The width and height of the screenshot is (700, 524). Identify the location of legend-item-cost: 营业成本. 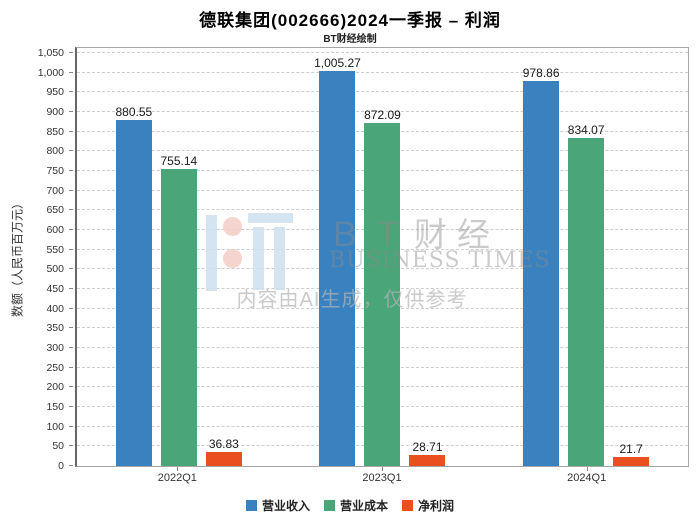
(355, 505).